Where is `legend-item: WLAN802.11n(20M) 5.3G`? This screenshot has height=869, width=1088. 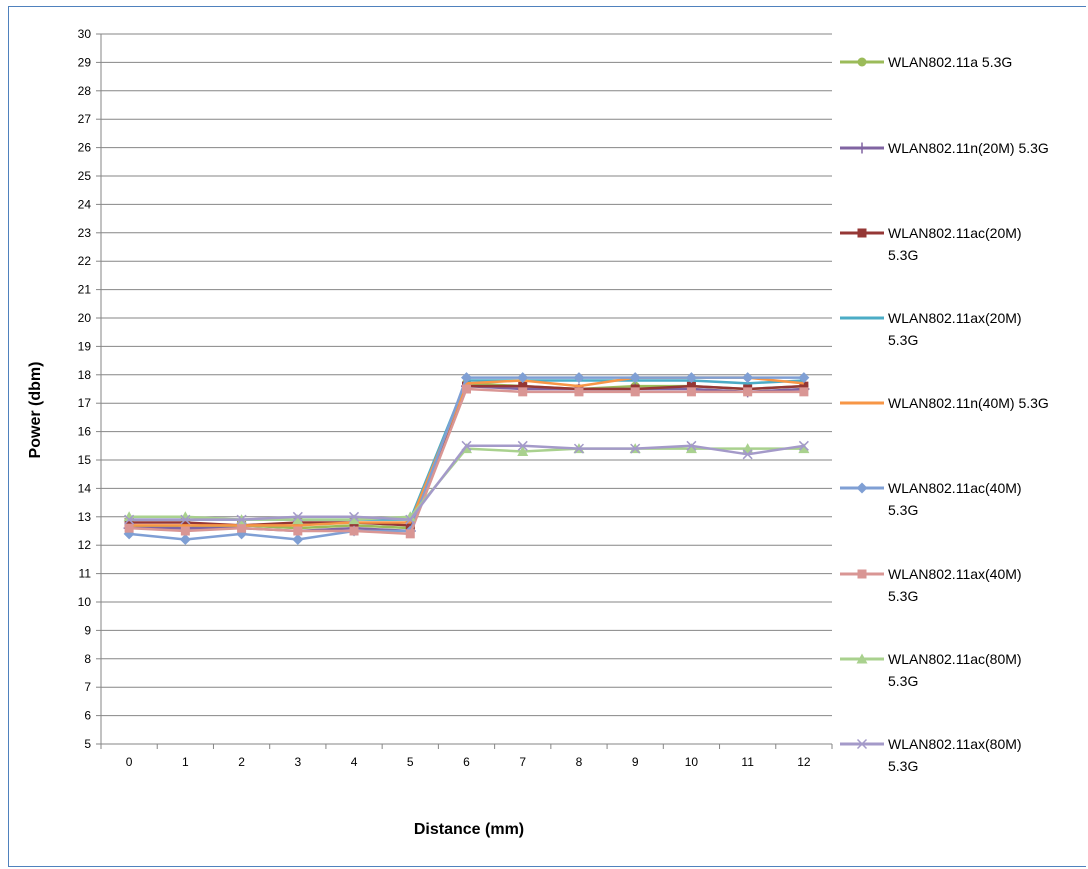 legend-item: WLAN802.11n(20M) 5.3G is located at coordinates (944, 148).